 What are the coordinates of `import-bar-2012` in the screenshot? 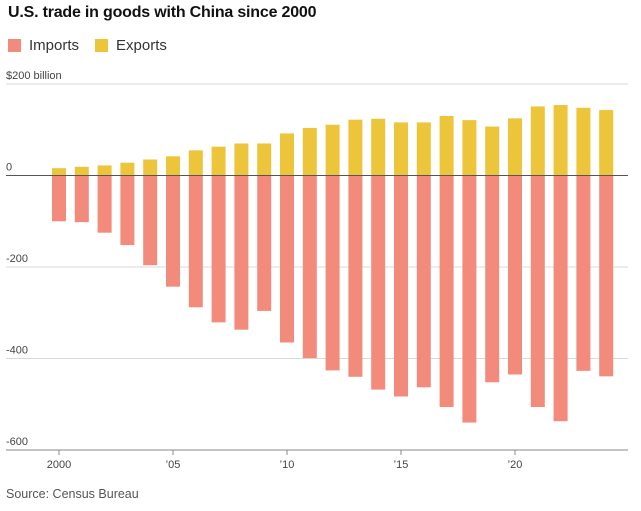 It's located at (332, 273).